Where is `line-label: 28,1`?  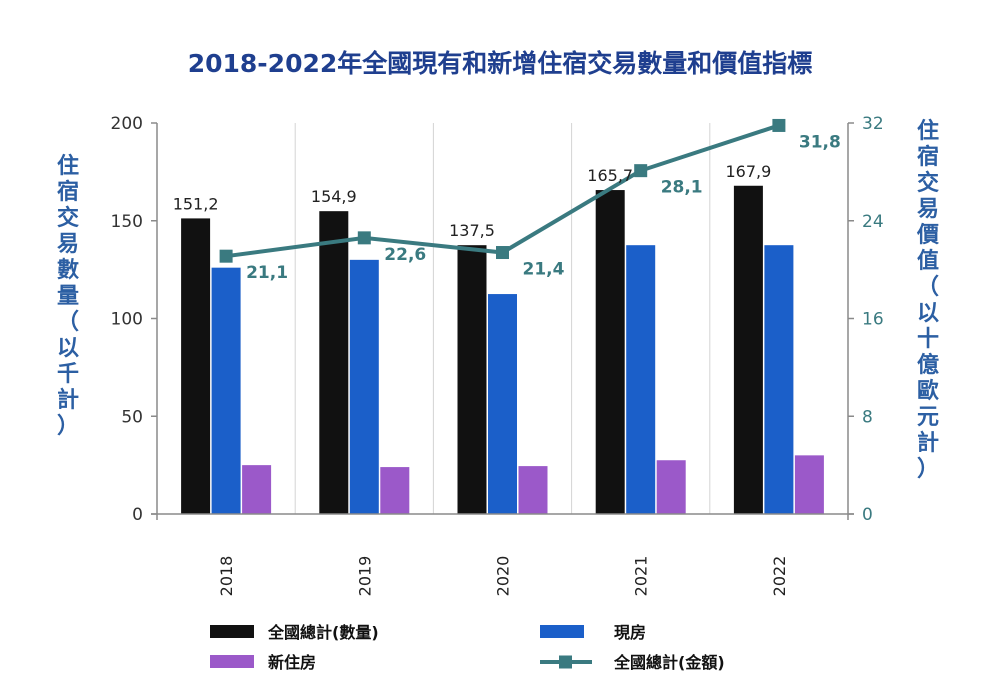
line-label: 28,1 is located at coordinates (682, 188).